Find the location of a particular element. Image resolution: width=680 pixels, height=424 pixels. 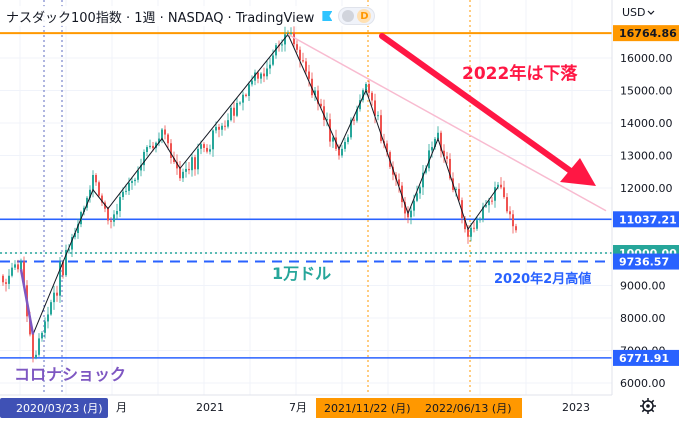

y-tick-label: 15000.00 is located at coordinates (646, 91).